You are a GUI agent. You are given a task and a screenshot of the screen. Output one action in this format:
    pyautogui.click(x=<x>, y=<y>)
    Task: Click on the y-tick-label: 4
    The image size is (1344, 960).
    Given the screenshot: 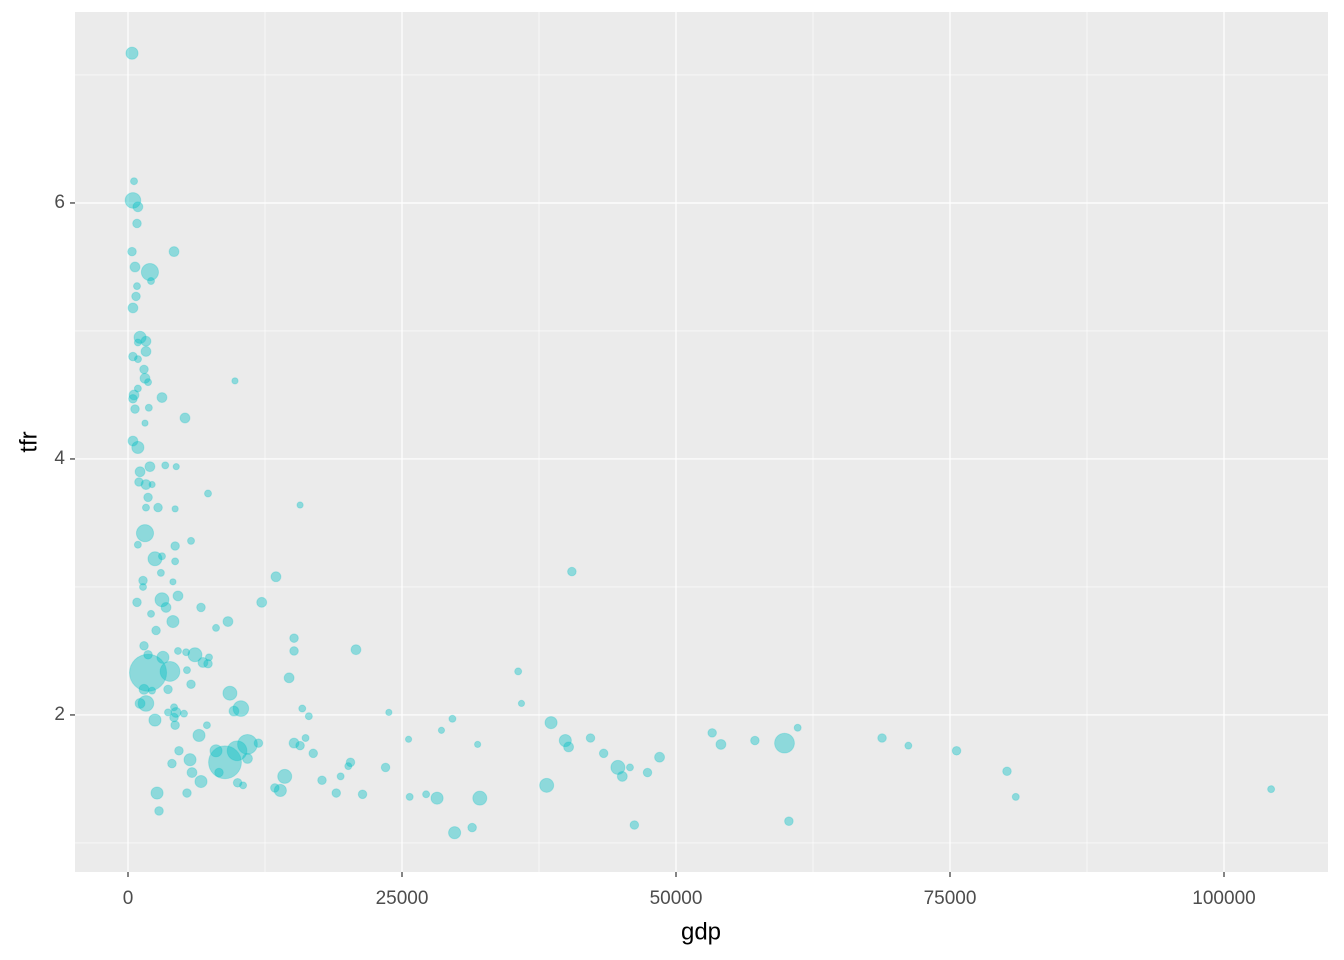 What is the action you would take?
    pyautogui.click(x=59, y=458)
    